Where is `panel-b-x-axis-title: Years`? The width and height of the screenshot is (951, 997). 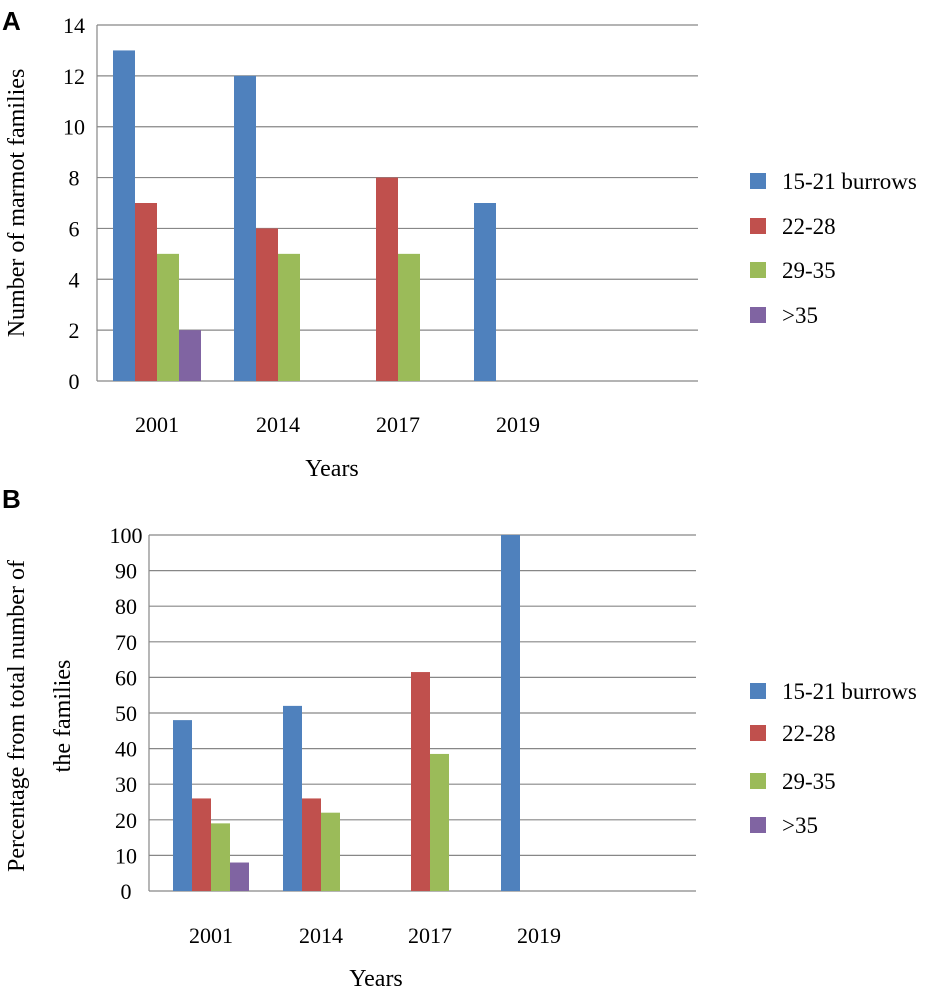 panel-b-x-axis-title: Years is located at coordinates (376, 979).